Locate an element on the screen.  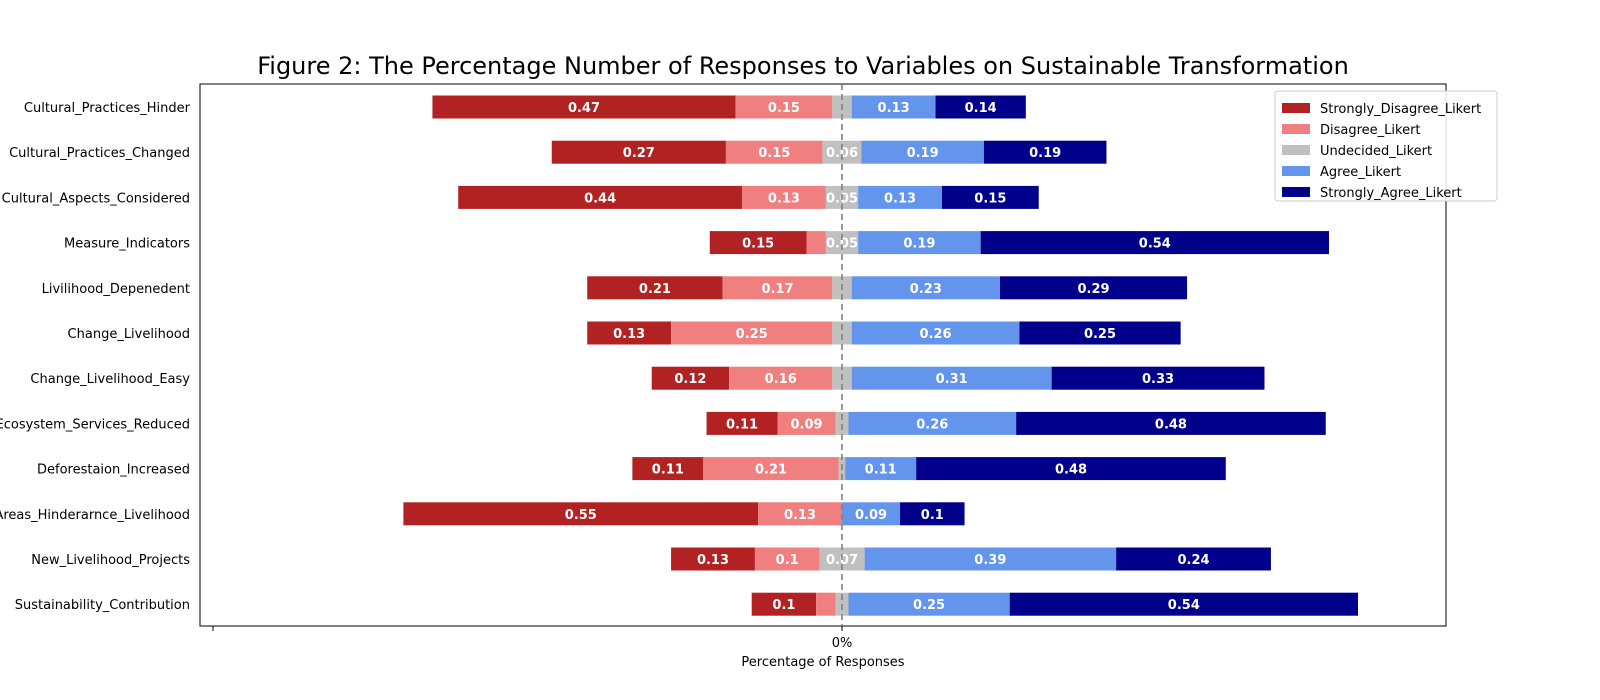
bar-value-label: 0.14 is located at coordinates (981, 108).